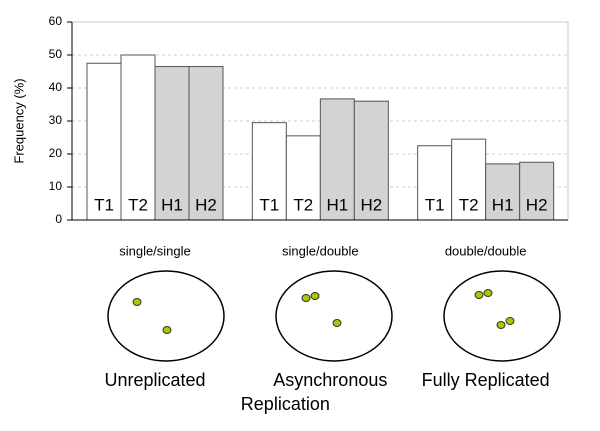  Describe the element at coordinates (486, 380) in the screenshot. I see `caption: Fully Replicated` at that location.